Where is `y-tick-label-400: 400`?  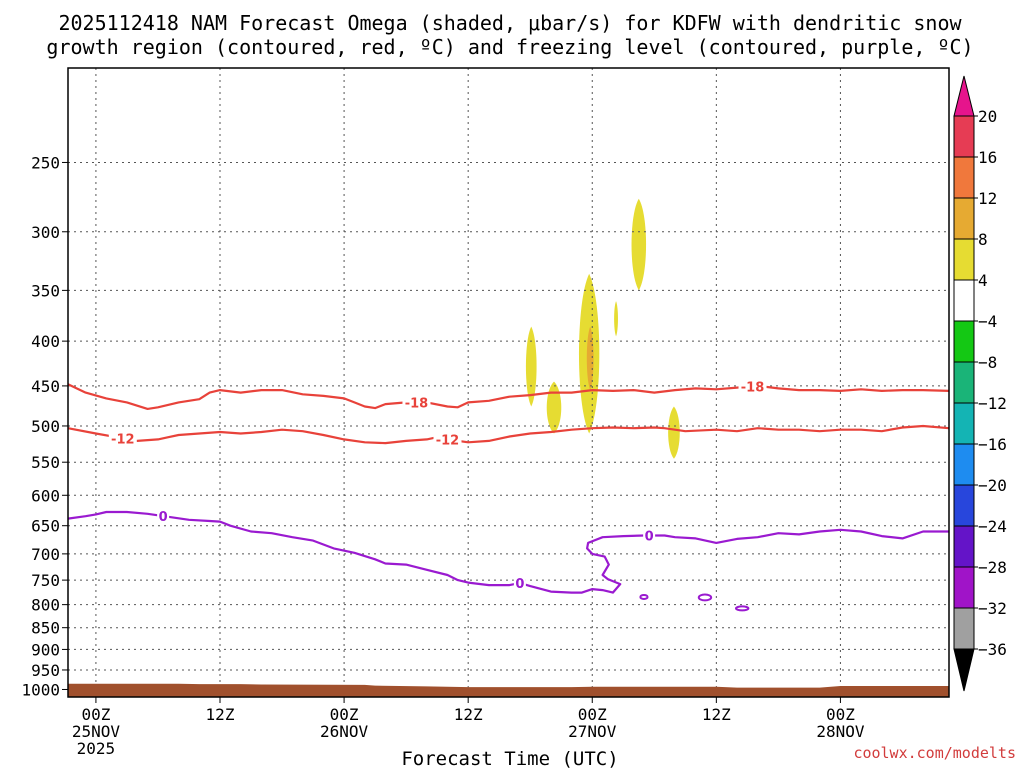 y-tick-label-400: 400 is located at coordinates (45, 341).